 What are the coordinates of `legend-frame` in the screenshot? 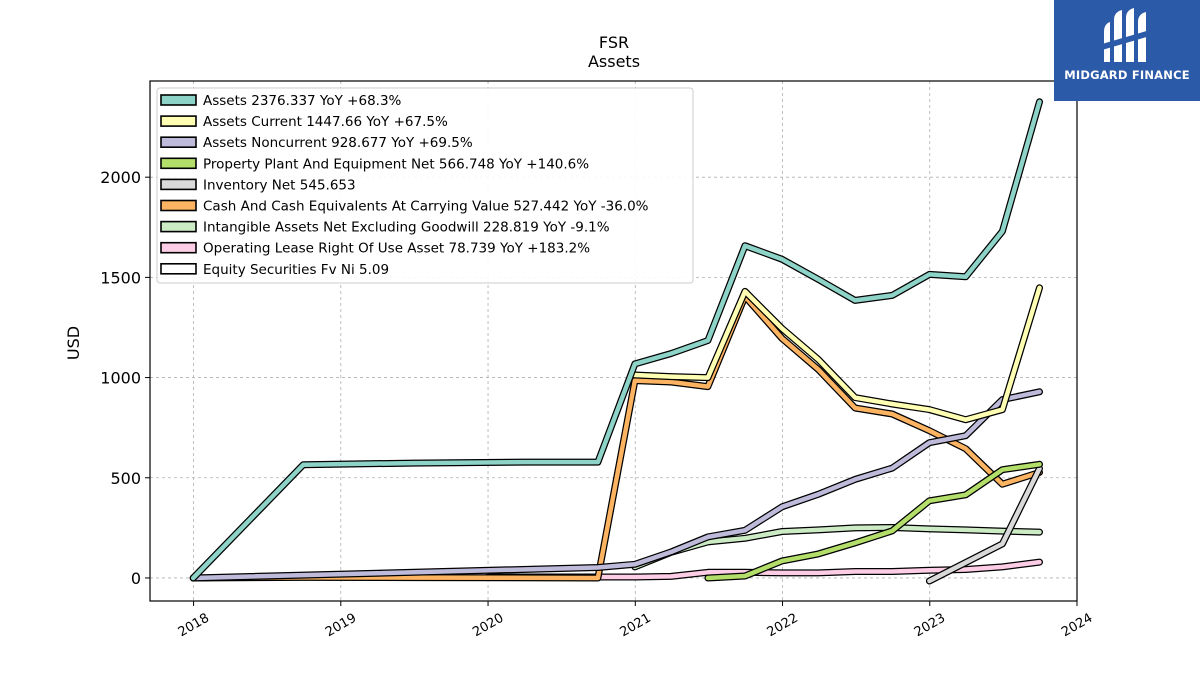 It's located at (425, 185).